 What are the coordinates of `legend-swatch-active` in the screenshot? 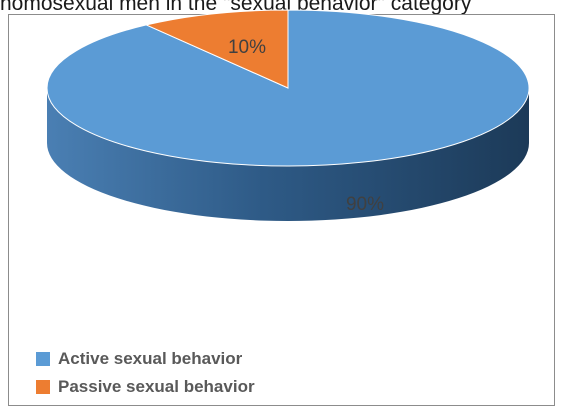 It's located at (43, 359).